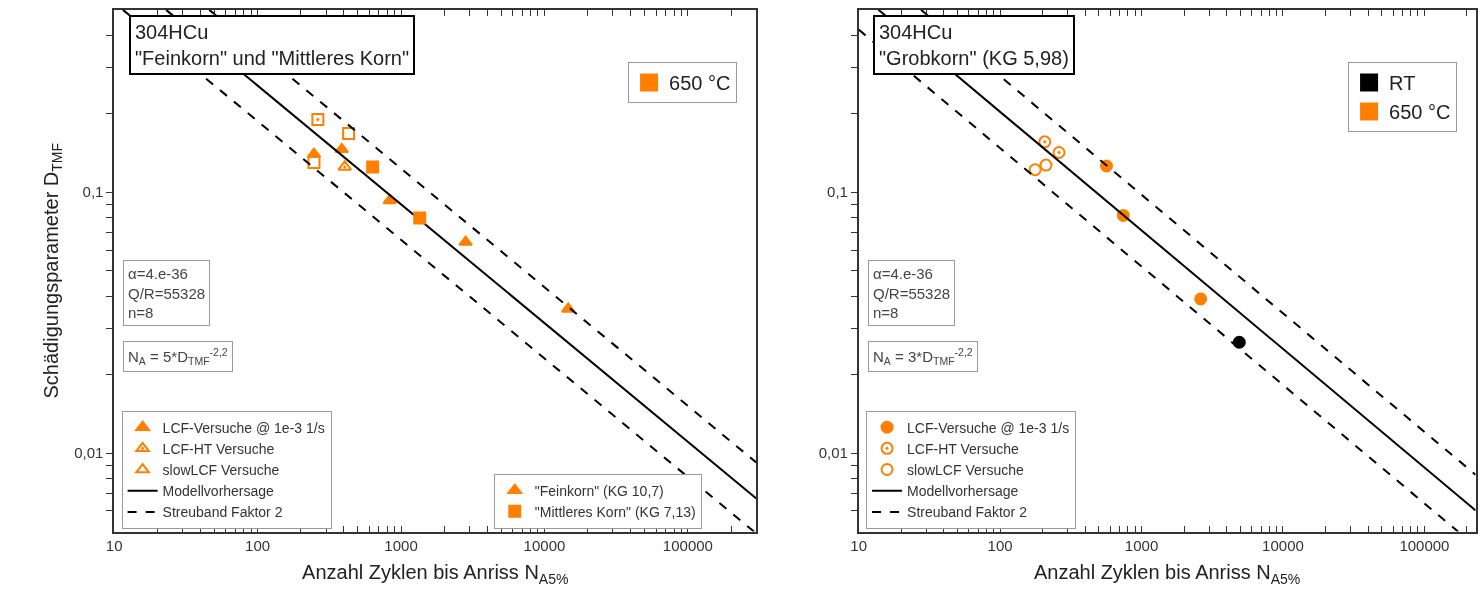  I want to click on legend-label: "Mittleres Korn" (KG 7,13), so click(615, 511).